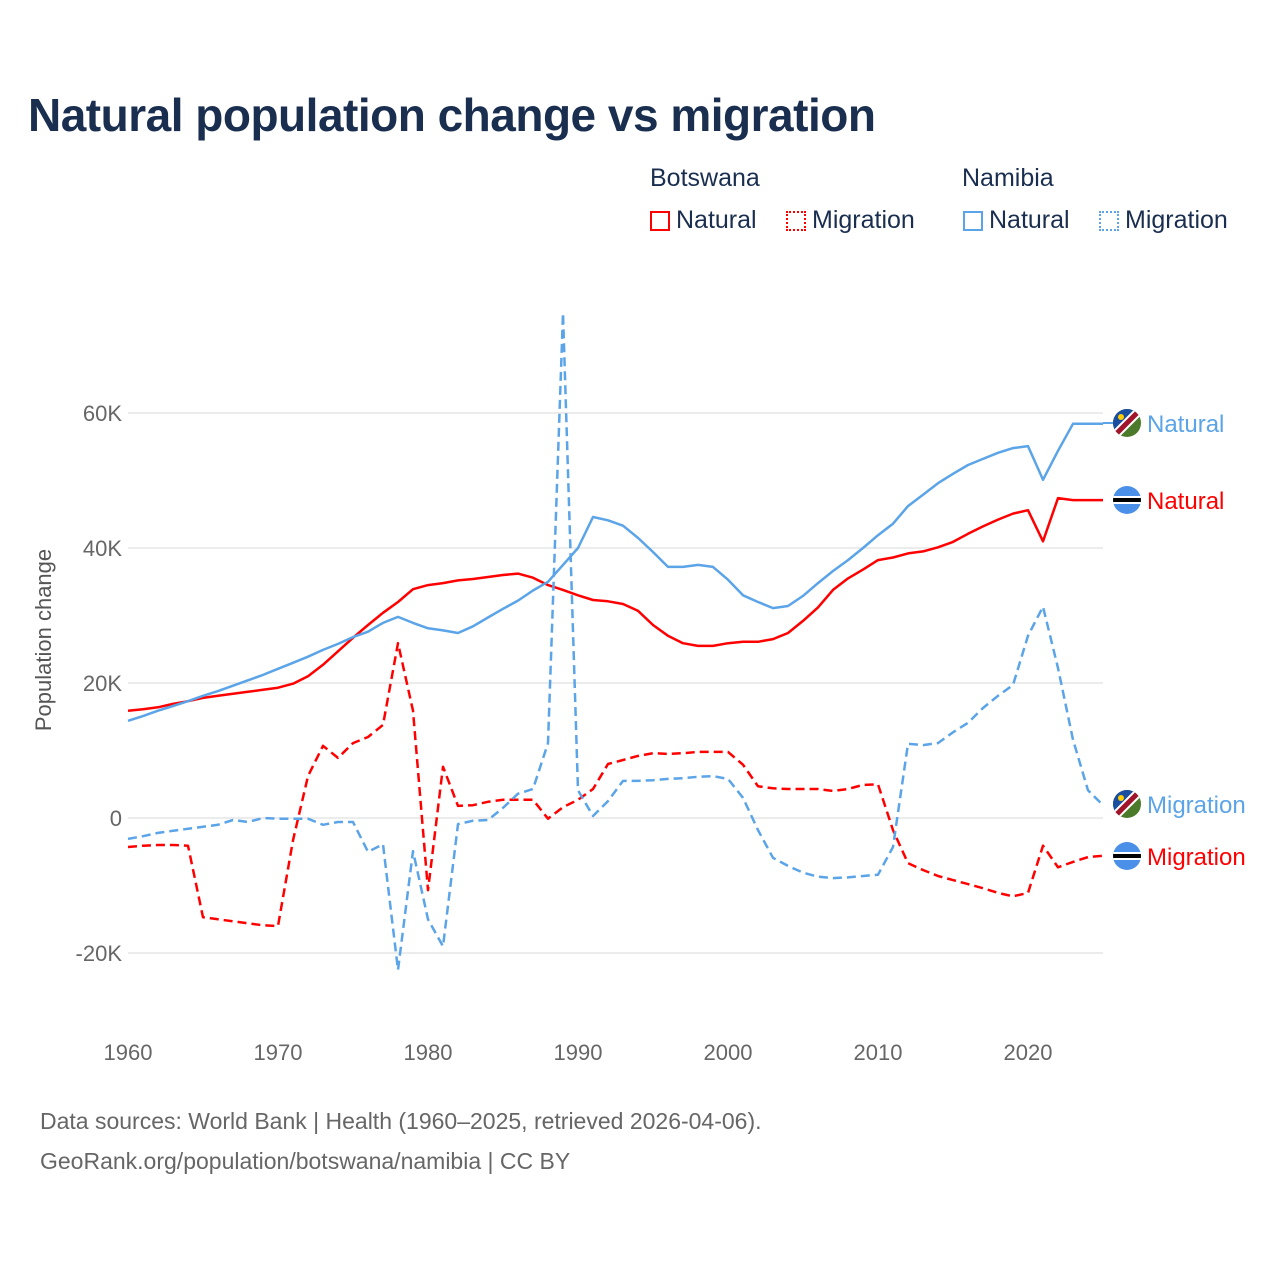 The width and height of the screenshot is (1280, 1280). I want to click on x-tick-label: 2010, so click(878, 1052).